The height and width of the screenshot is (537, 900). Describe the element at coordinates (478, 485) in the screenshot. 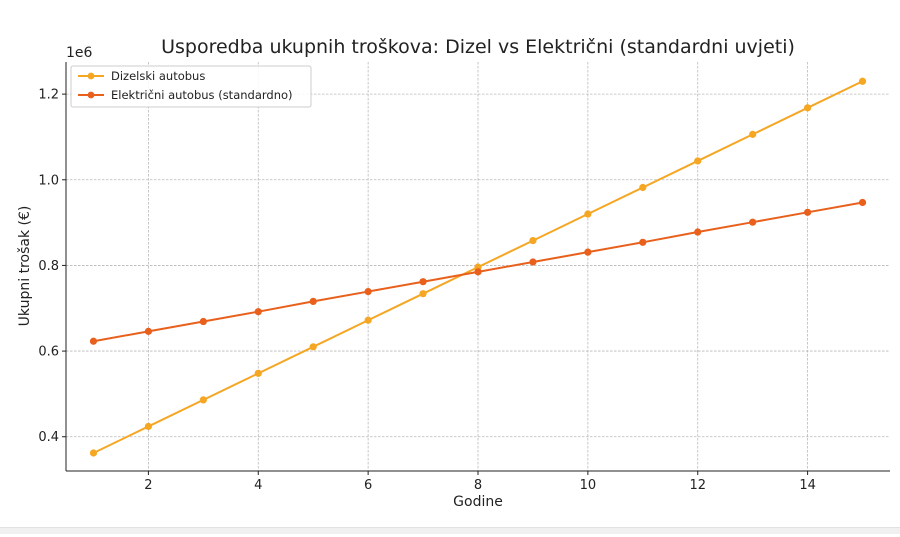

I see `x-tick-label: 8` at that location.